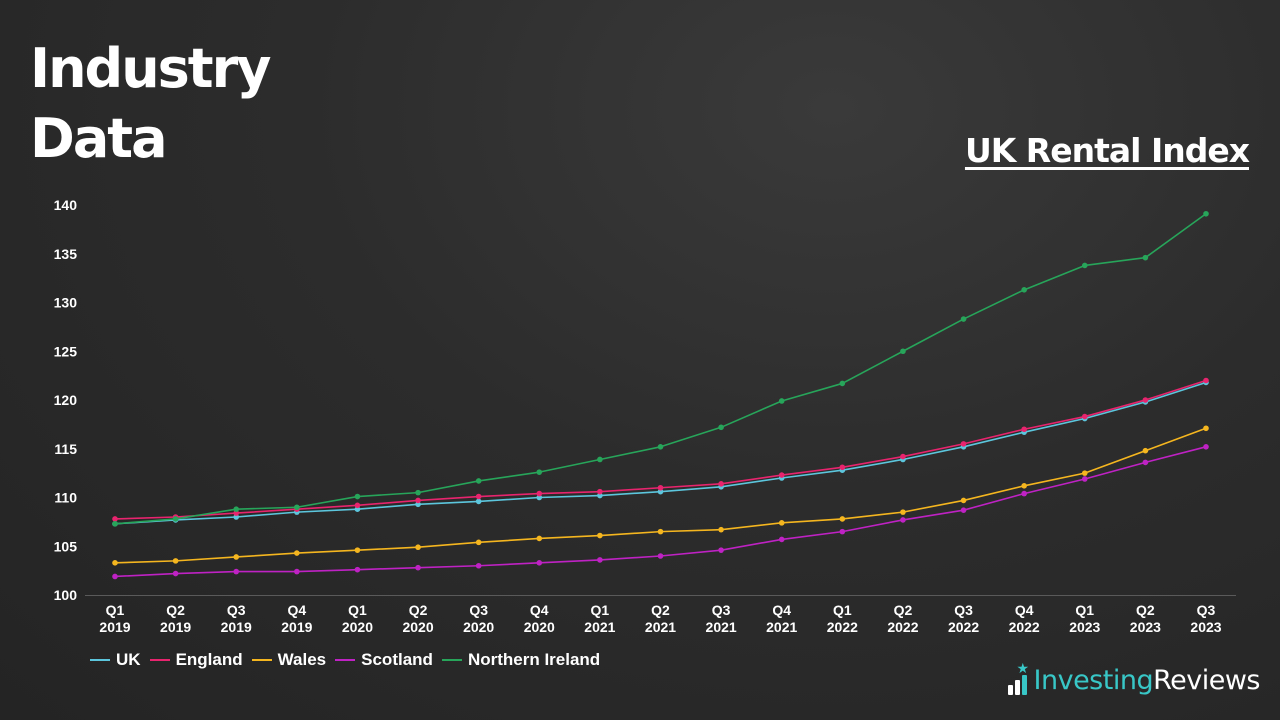  What do you see at coordinates (1018, 678) in the screenshot?
I see `bar-chart-star-icon: ★` at bounding box center [1018, 678].